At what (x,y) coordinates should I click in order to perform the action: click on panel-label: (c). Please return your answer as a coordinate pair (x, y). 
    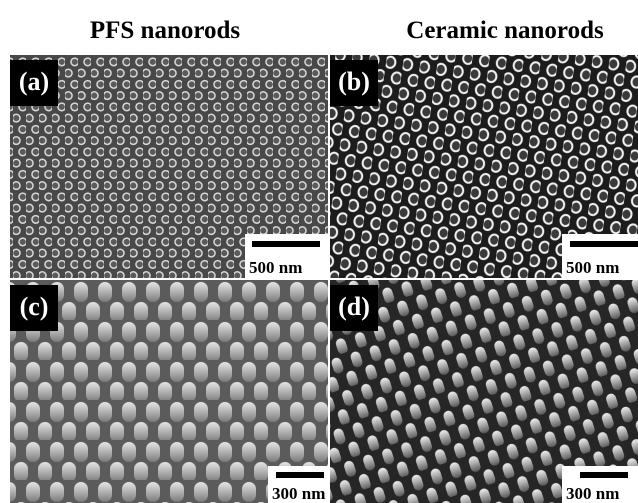
    Looking at the image, I should click on (34, 306).